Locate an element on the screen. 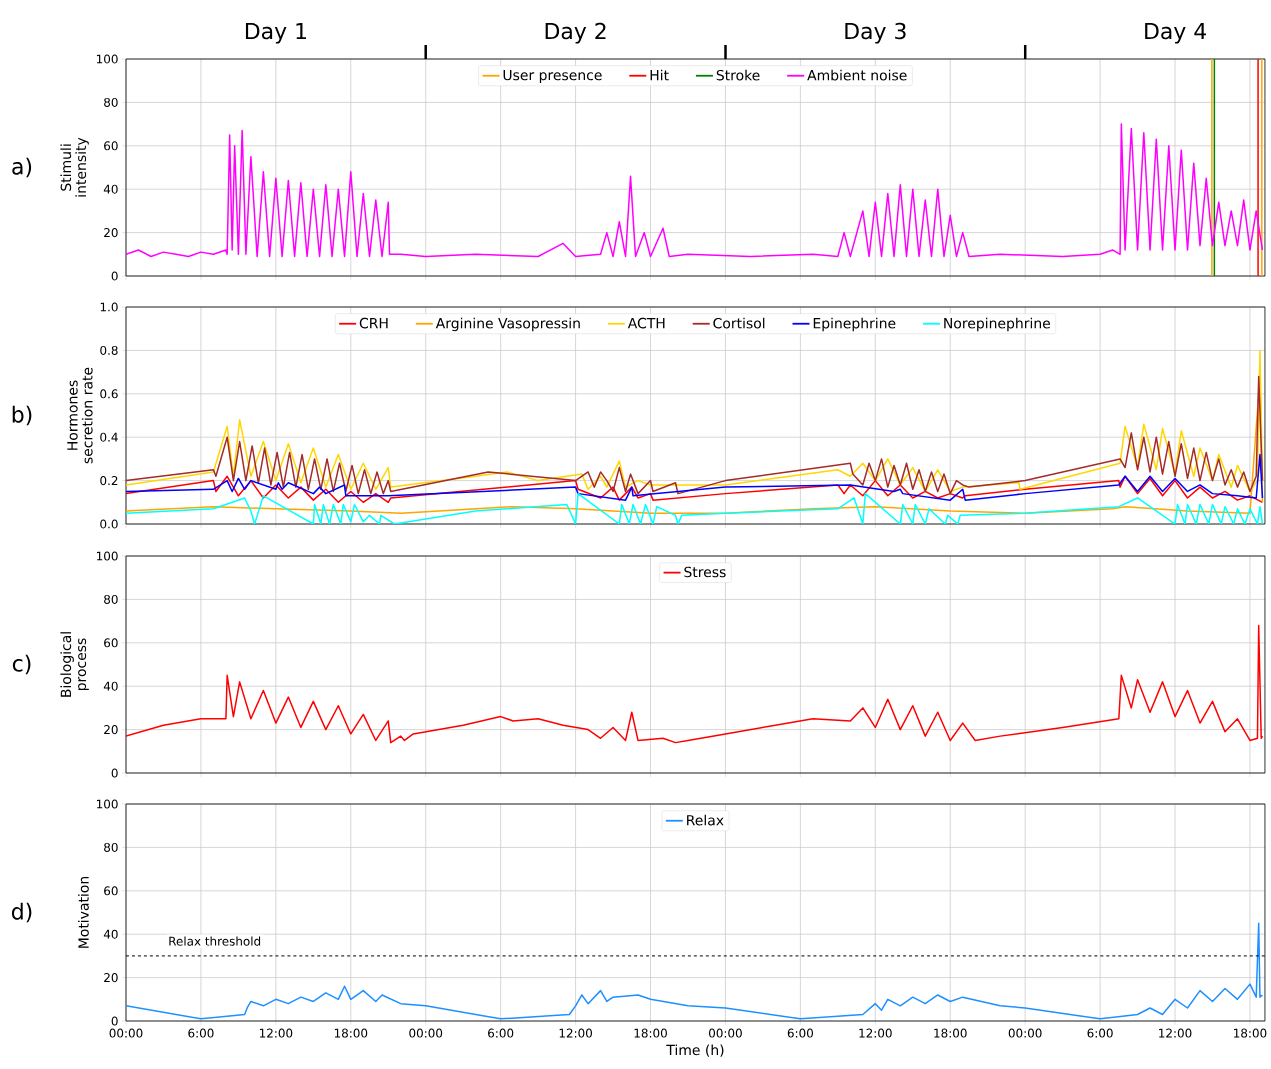 The image size is (1271, 1069). y-tick-label: 0.4 is located at coordinates (109, 437).